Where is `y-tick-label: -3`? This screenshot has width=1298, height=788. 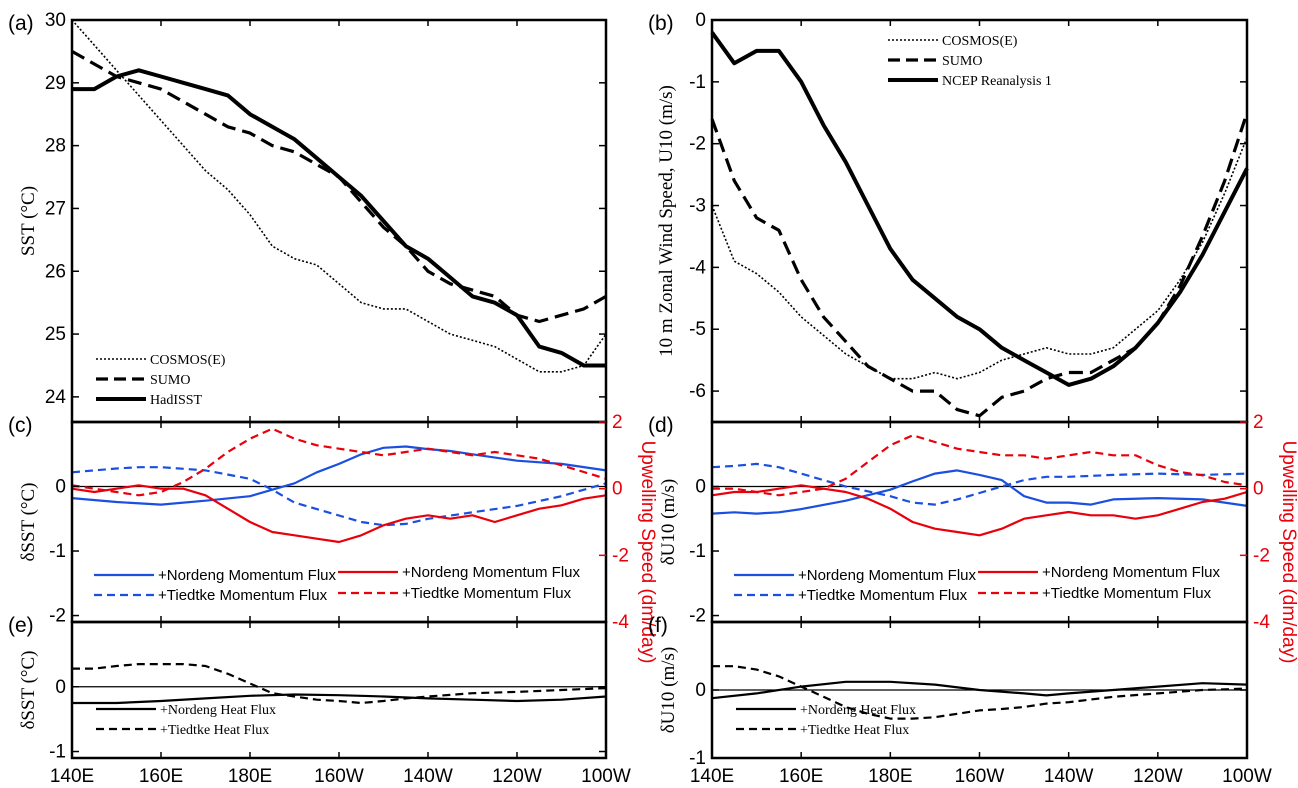 y-tick-label: -3 is located at coordinates (697, 206).